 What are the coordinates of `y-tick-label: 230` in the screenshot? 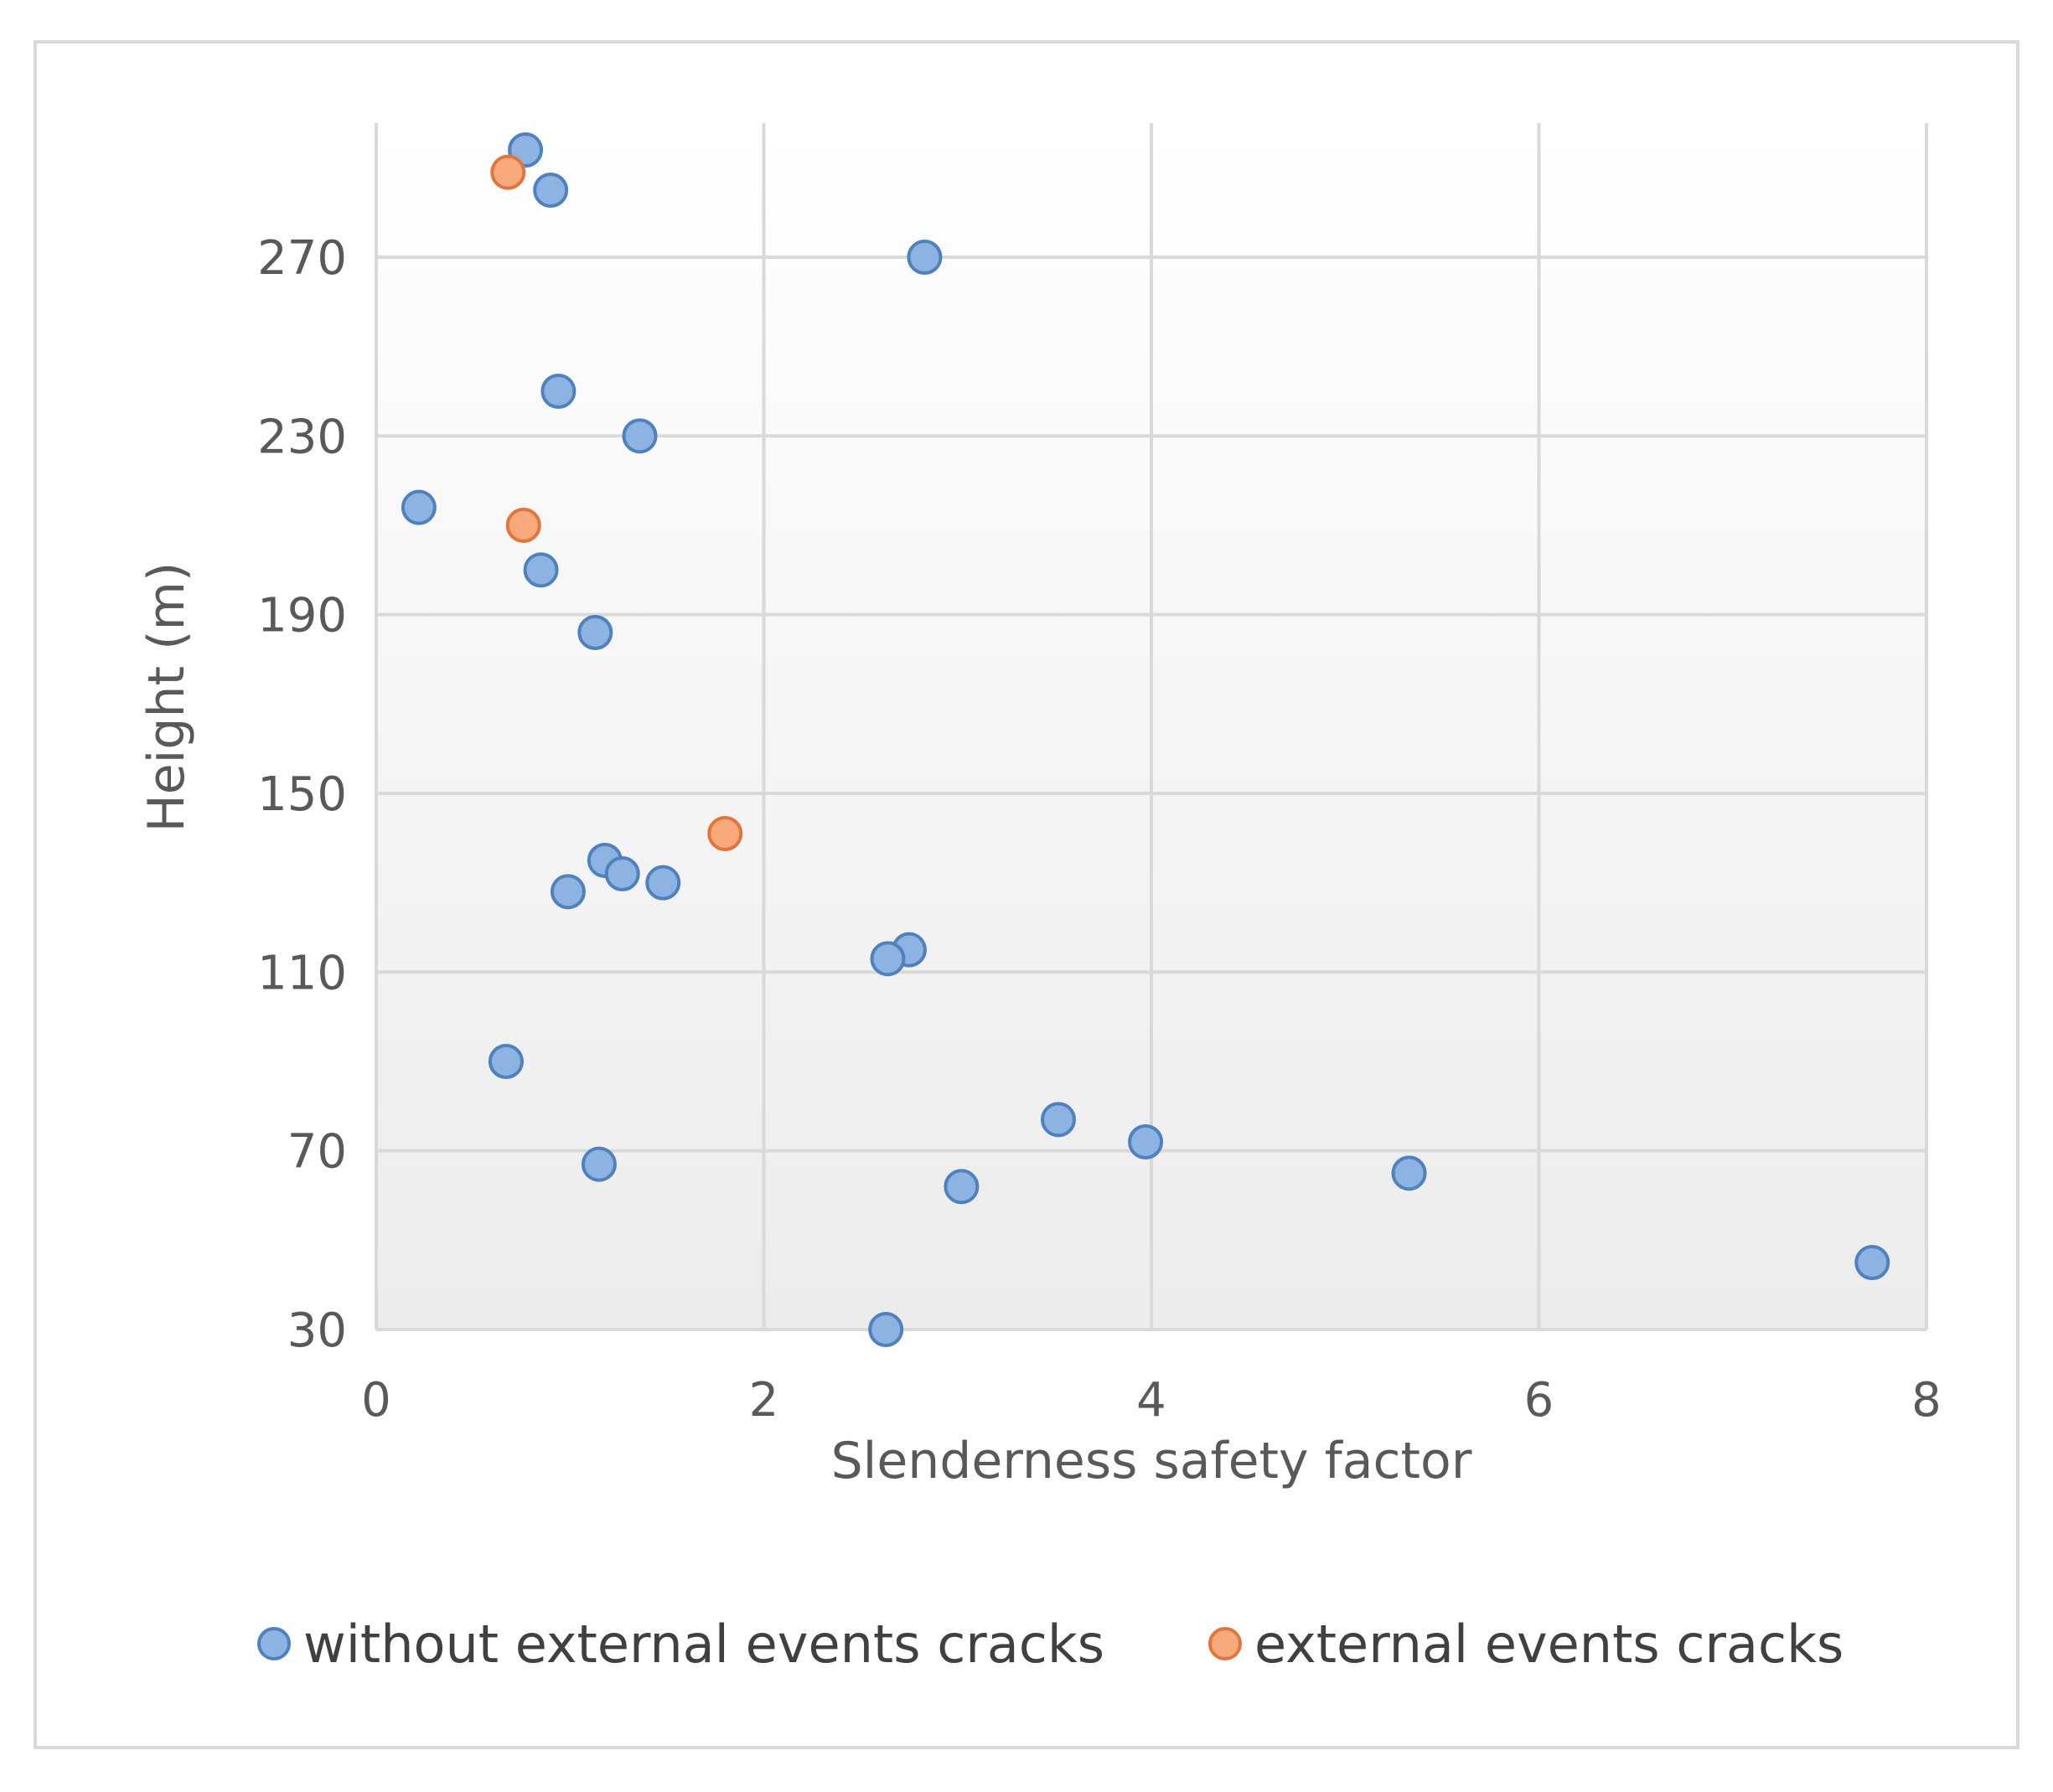 It's located at (302, 437).